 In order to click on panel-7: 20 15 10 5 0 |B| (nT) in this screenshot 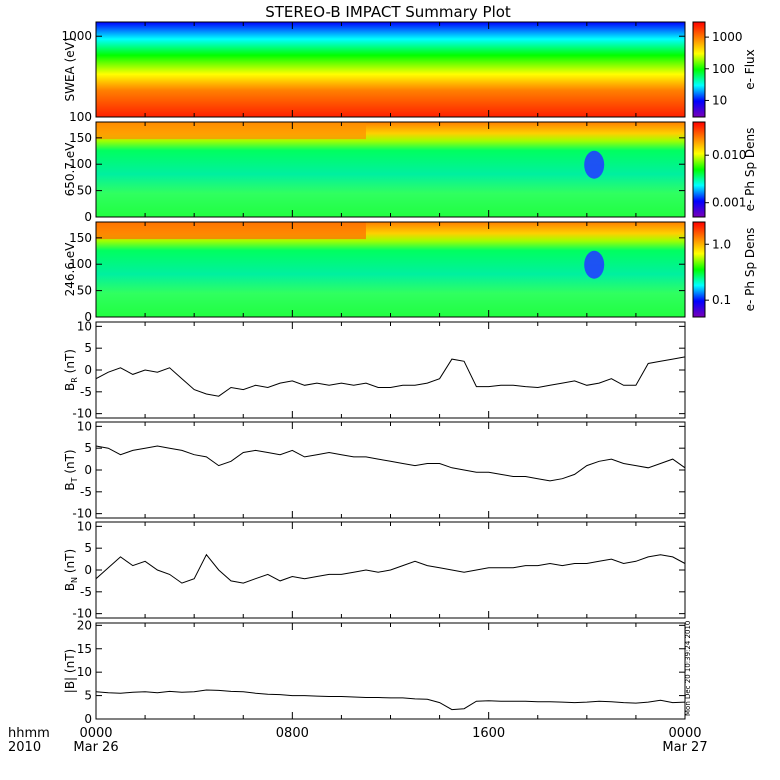, I will do `click(374, 672)`.